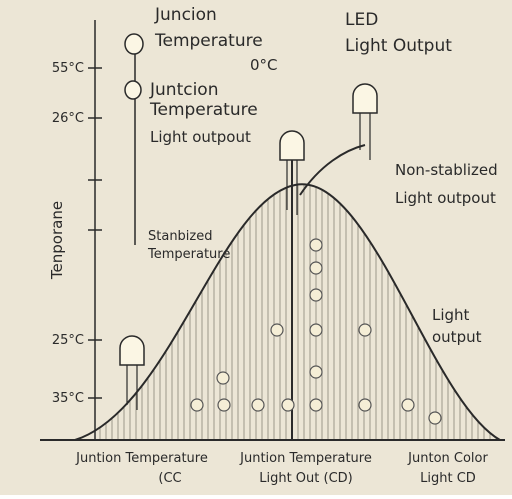 The height and width of the screenshot is (499, 512). What do you see at coordinates (68, 118) in the screenshot?
I see `tick-label: 26°C` at bounding box center [68, 118].